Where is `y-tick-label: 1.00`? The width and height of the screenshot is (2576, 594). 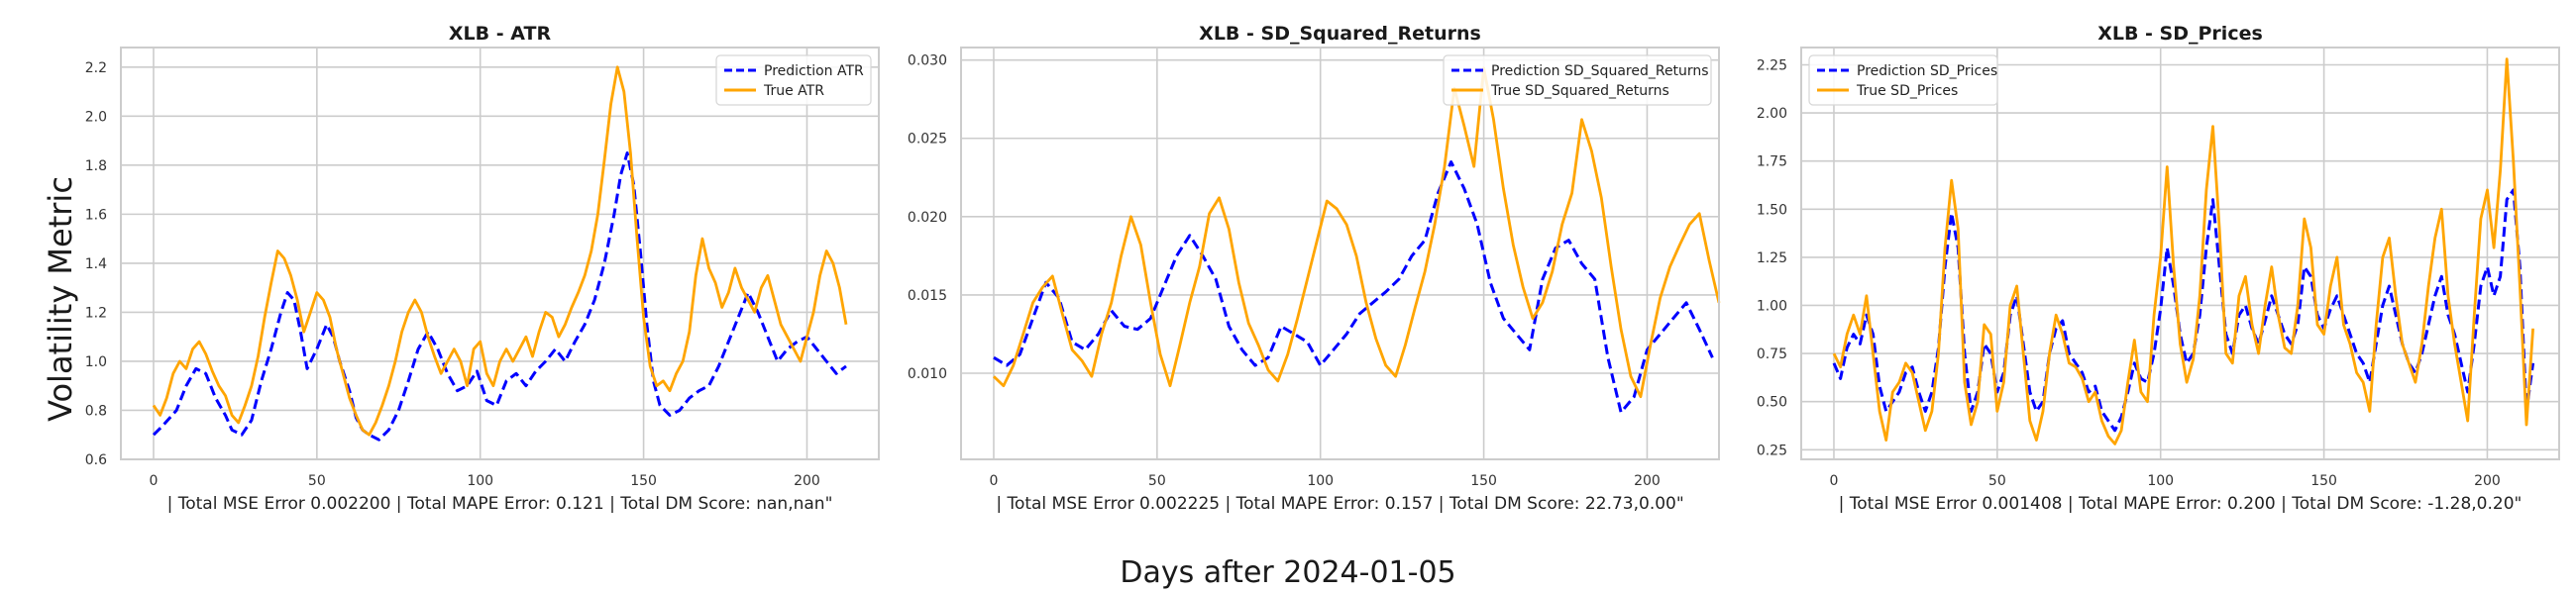 y-tick-label: 1.00 is located at coordinates (1772, 306).